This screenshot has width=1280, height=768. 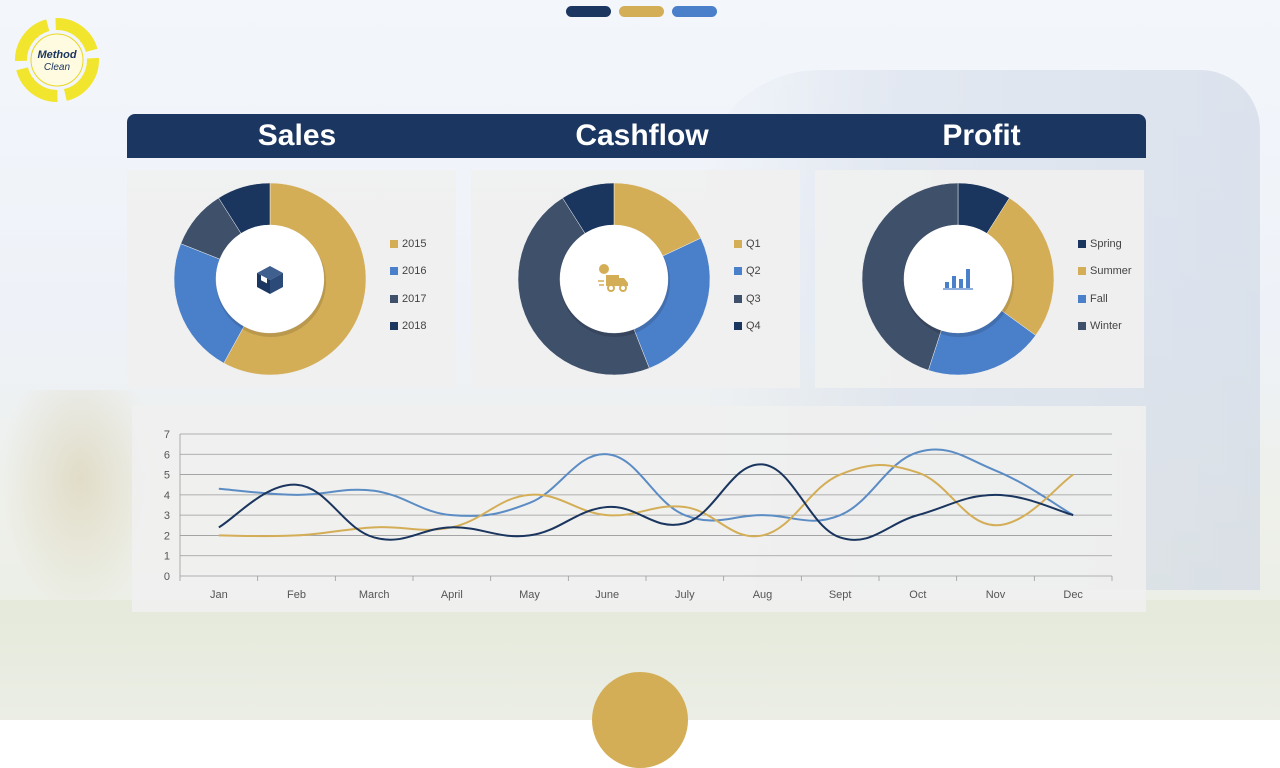 I want to click on slice-q4, so click(x=588, y=208).